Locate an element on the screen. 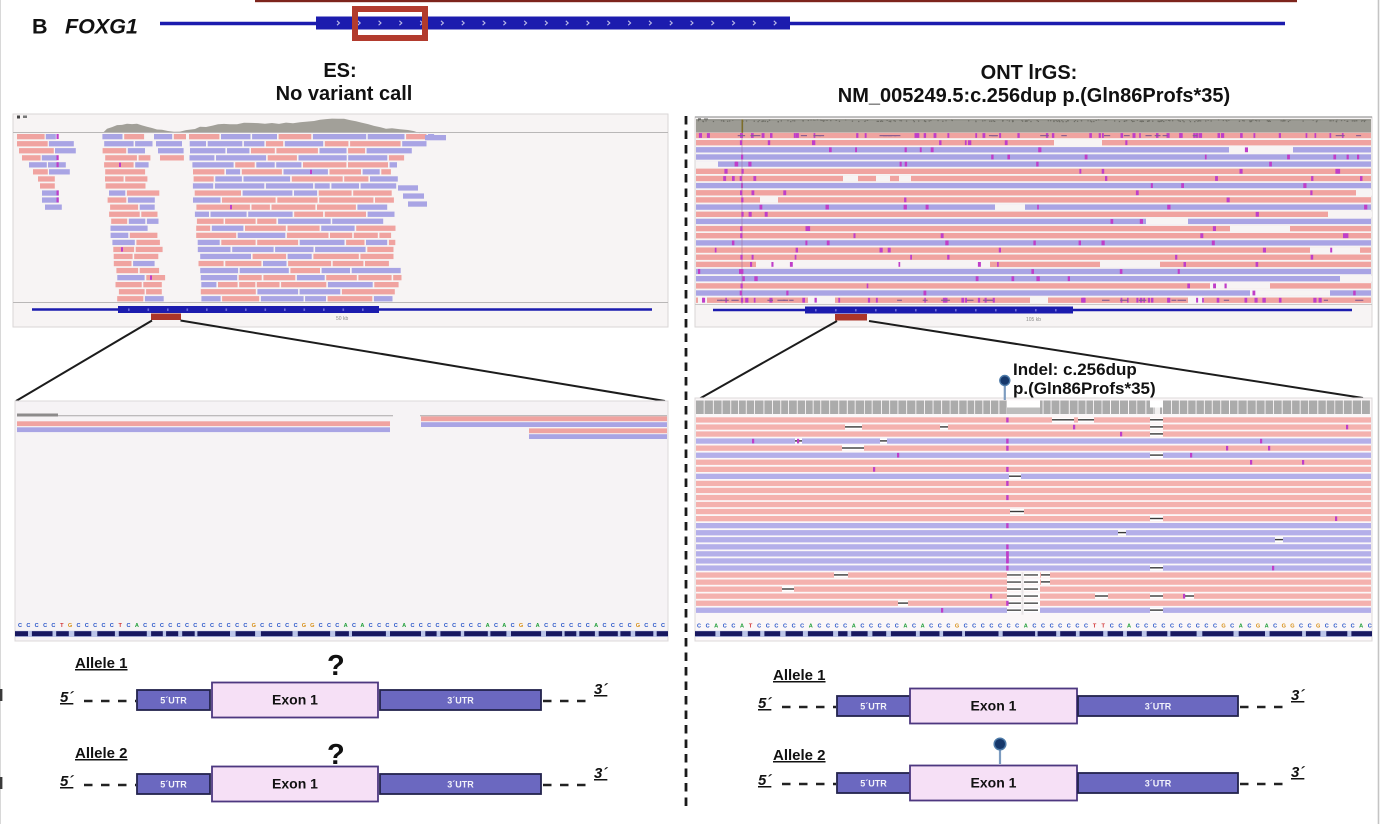  svg-text: Indel: c.256dup is located at coordinates (1075, 369).